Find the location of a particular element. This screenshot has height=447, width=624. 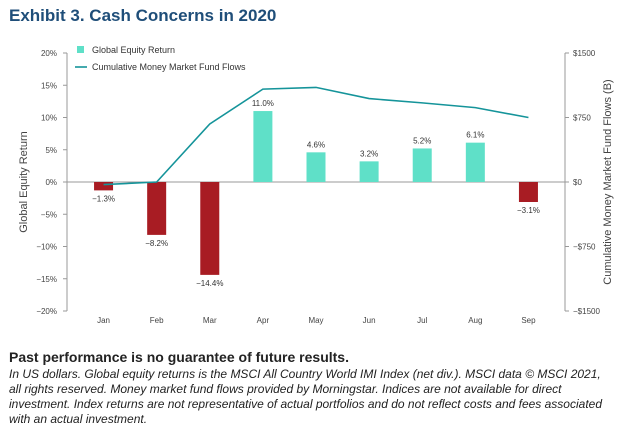

legend-bar-swatch is located at coordinates (80, 49).